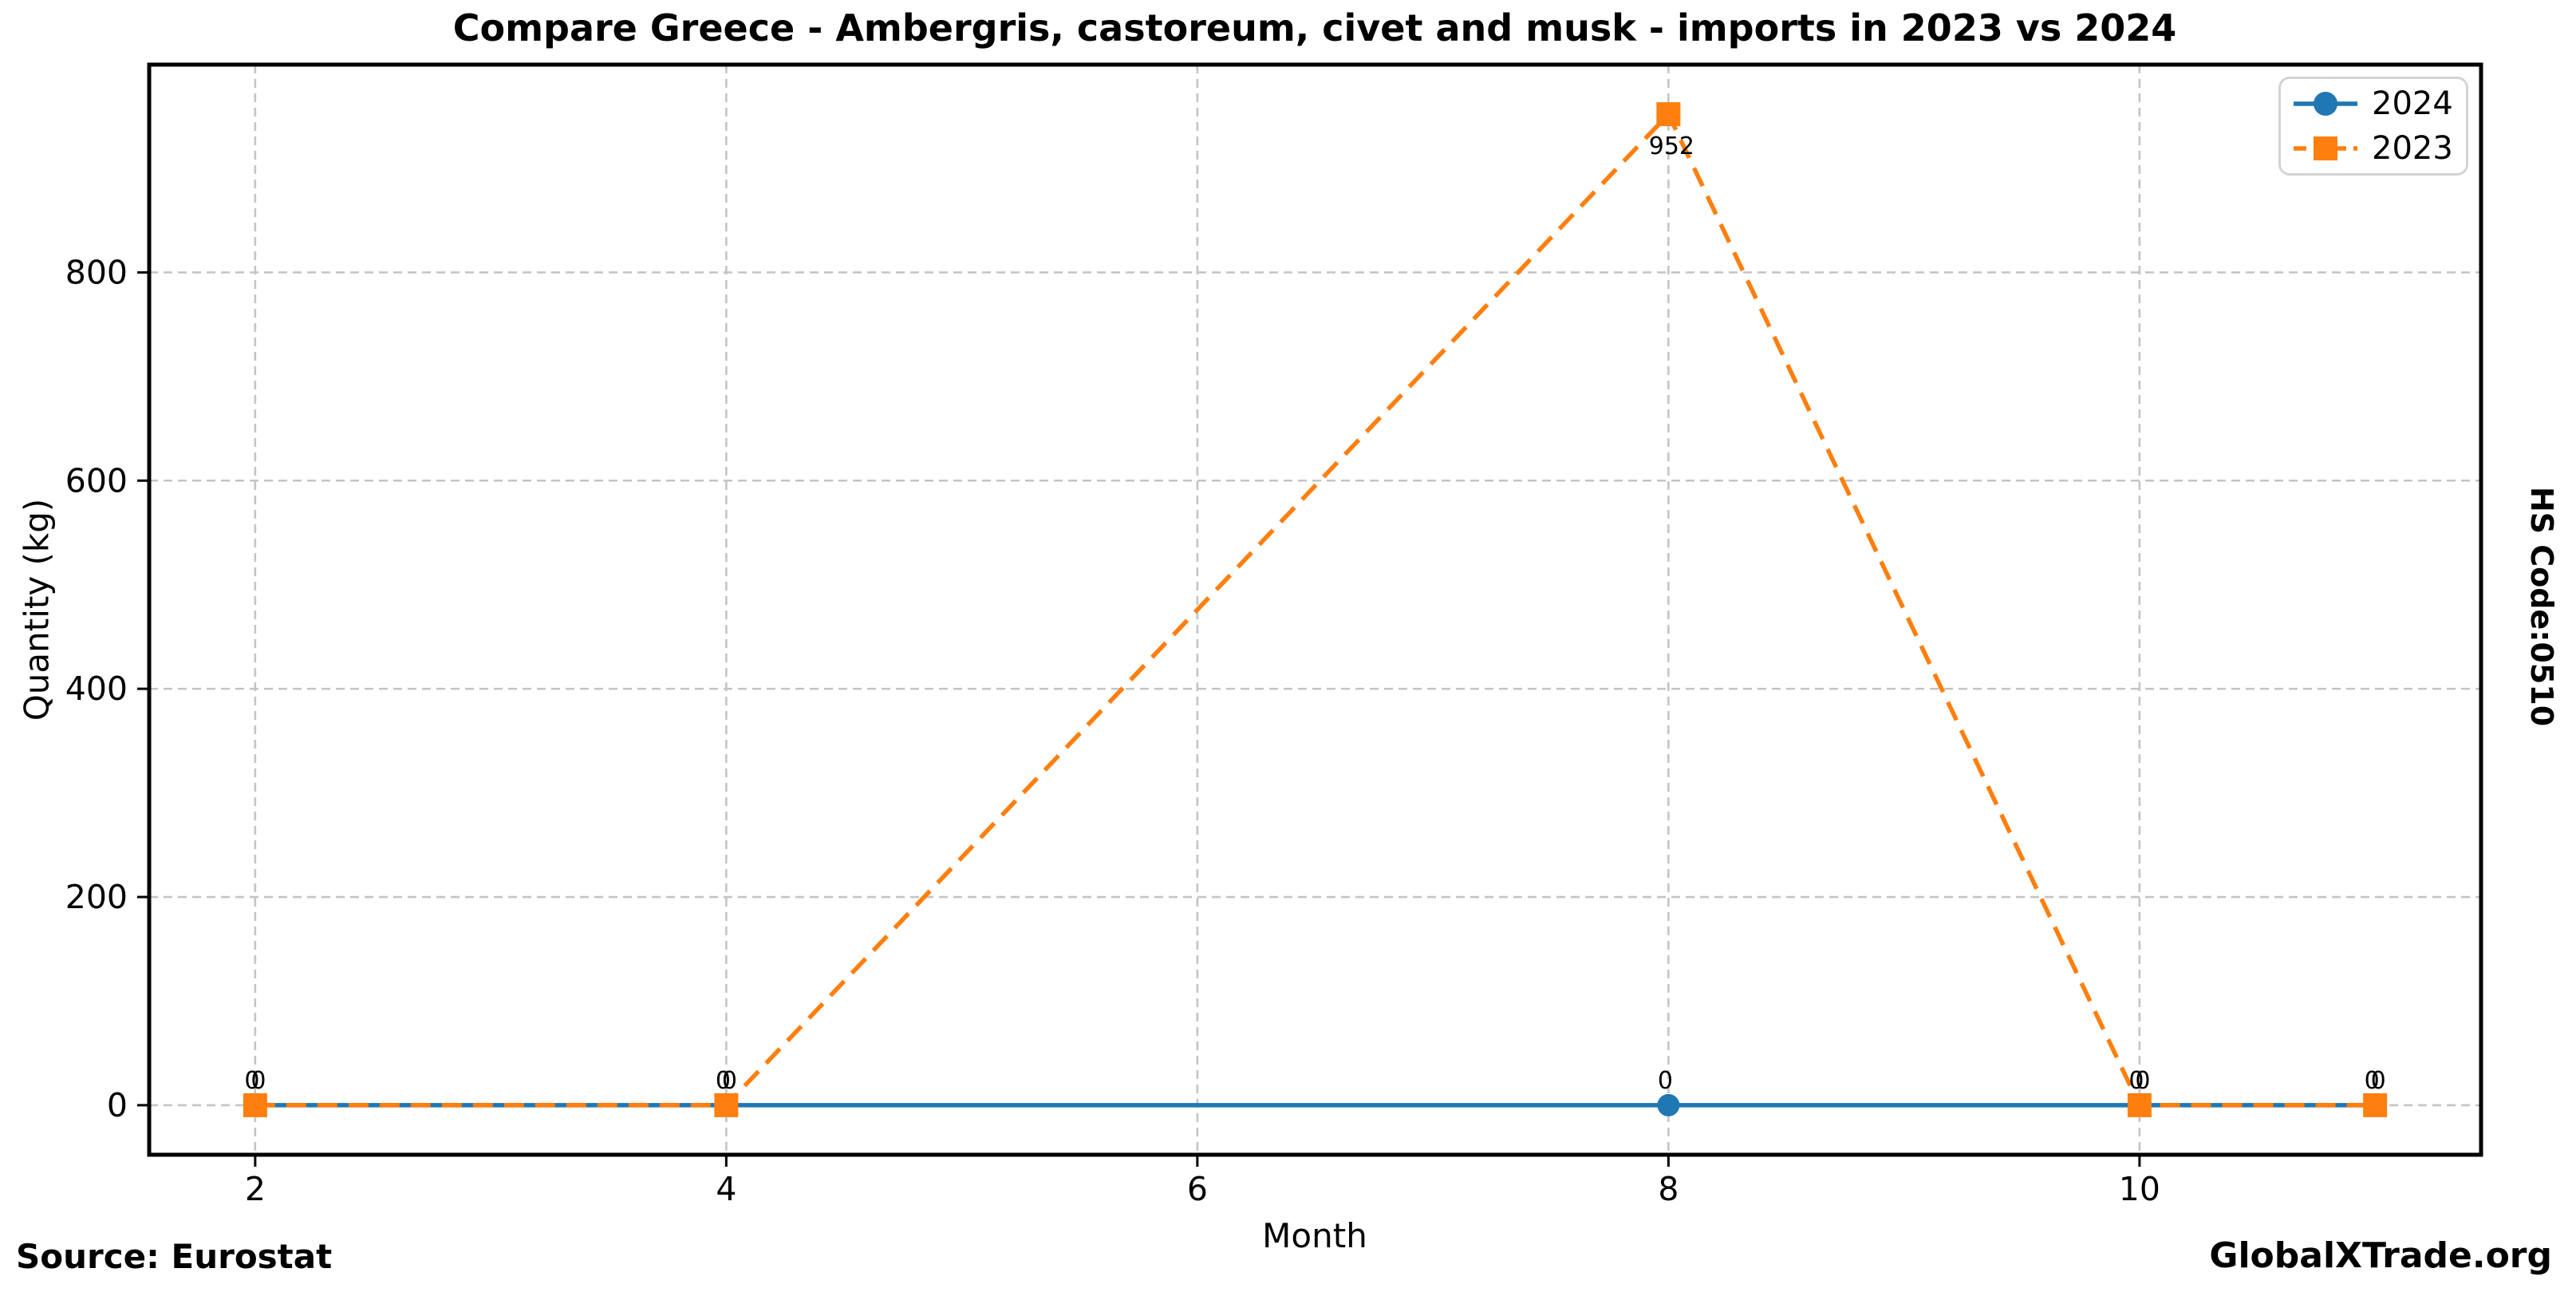 The image size is (2576, 1296). What do you see at coordinates (96, 272) in the screenshot?
I see `y-tick-label: 800` at bounding box center [96, 272].